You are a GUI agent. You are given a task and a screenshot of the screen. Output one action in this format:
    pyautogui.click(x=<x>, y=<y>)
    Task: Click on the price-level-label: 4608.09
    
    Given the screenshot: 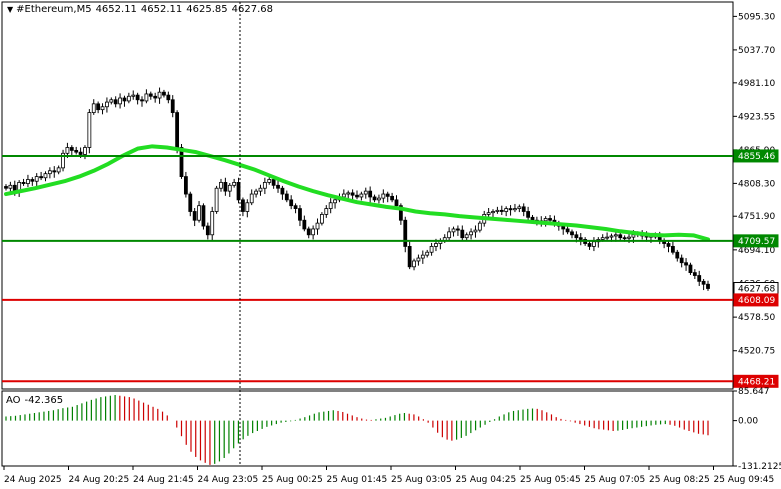 What is the action you would take?
    pyautogui.click(x=756, y=301)
    